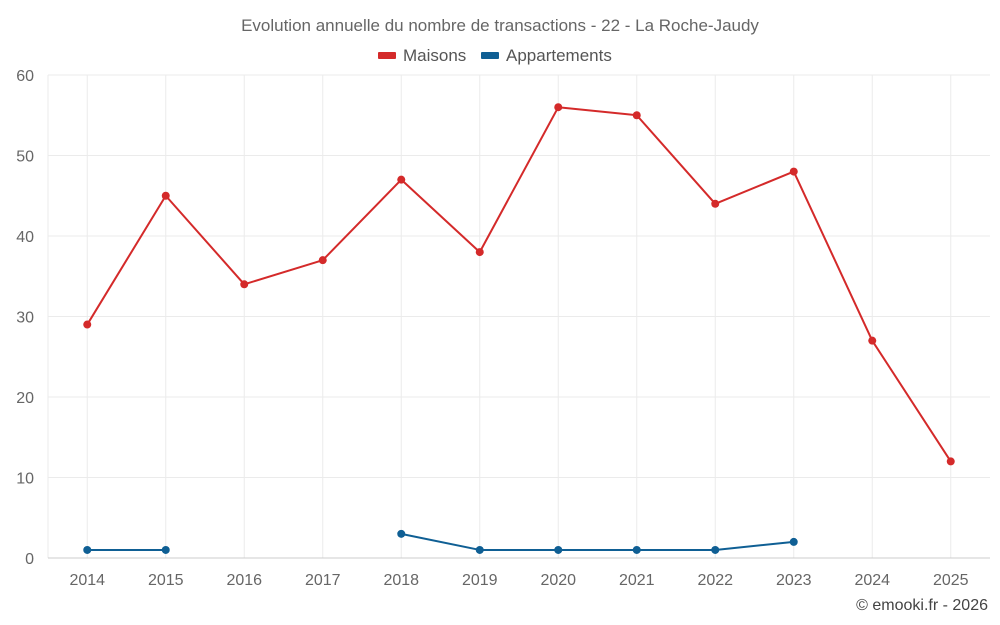 This screenshot has width=1000, height=625. What do you see at coordinates (559, 55) in the screenshot?
I see `legend-label-appartements: Appartements` at bounding box center [559, 55].